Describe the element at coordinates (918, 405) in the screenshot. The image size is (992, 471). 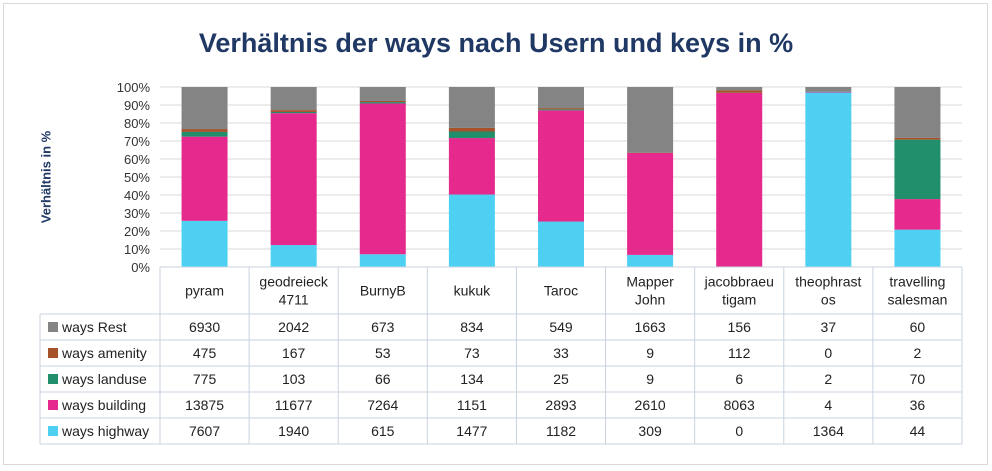
I see `data-label: 36` at that location.